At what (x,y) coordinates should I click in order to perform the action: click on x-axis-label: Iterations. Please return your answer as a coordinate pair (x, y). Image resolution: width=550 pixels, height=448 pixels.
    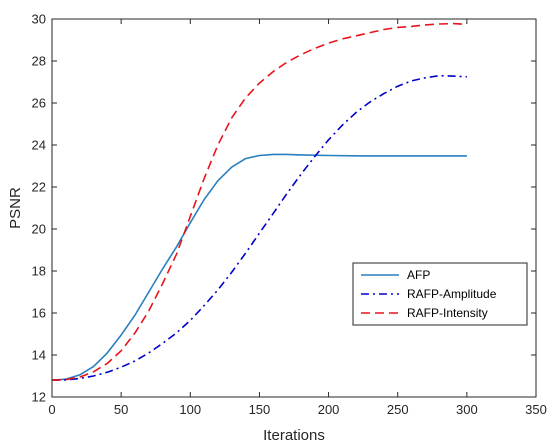
    Looking at the image, I should click on (294, 435).